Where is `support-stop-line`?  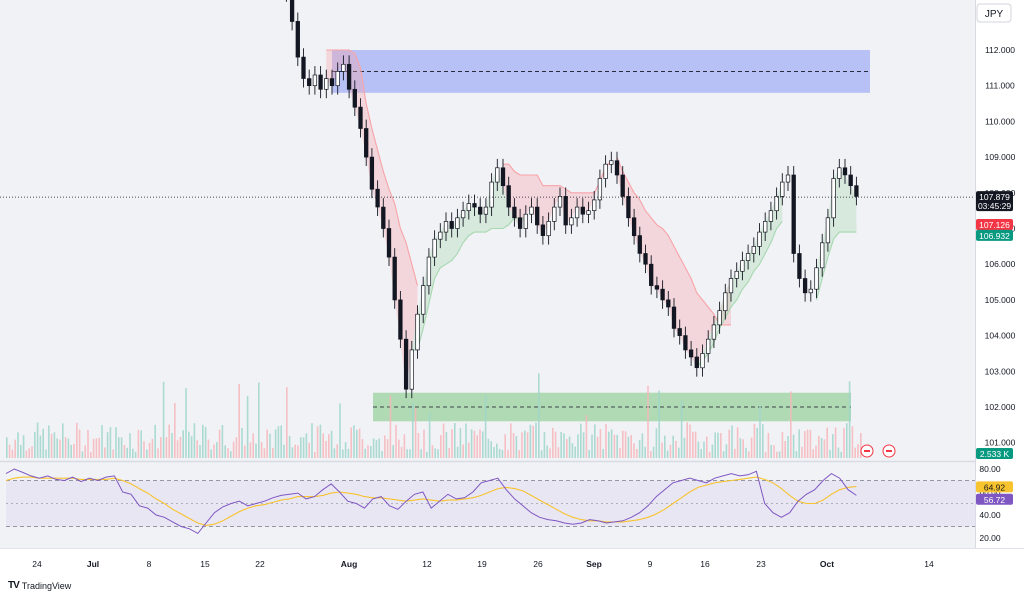
support-stop-line is located at coordinates (836, 266).